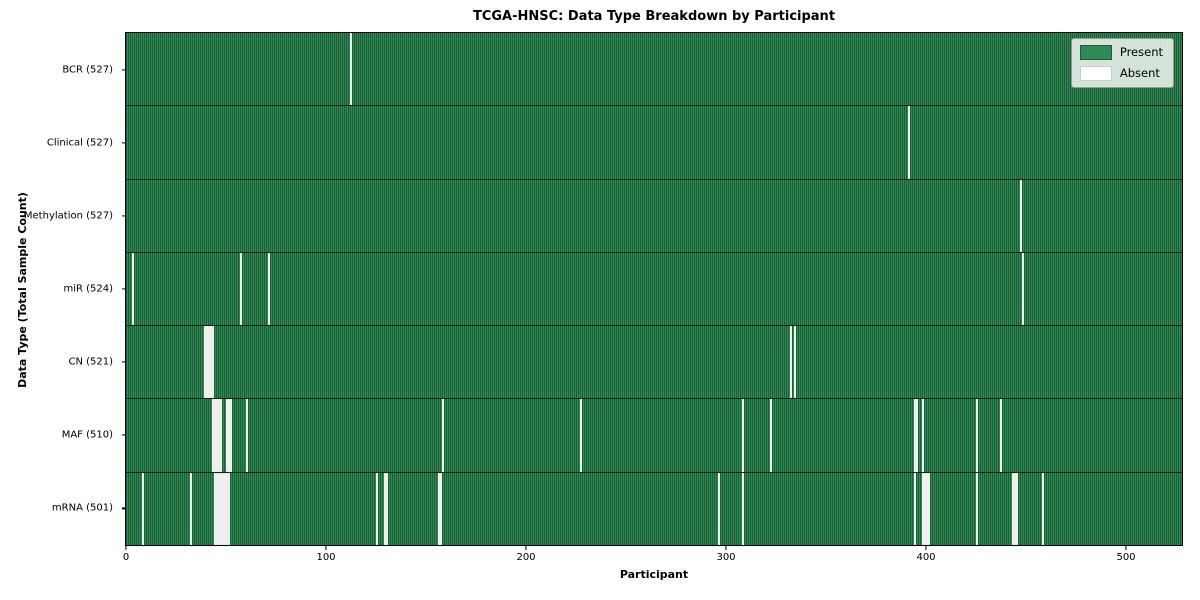  I want to click on legend-item-absent: Absent, so click(1121, 73).